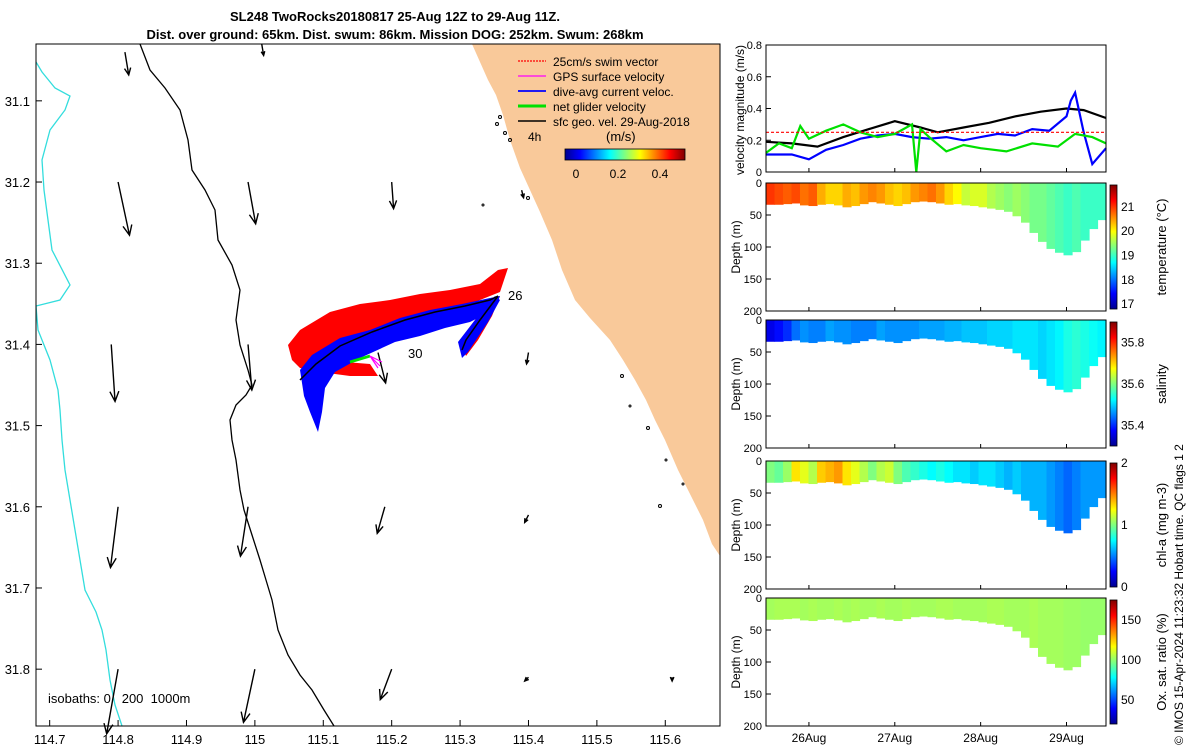 This screenshot has width=1200, height=750. I want to click on colorbar-tick-0.4: 0.4, so click(660, 174).